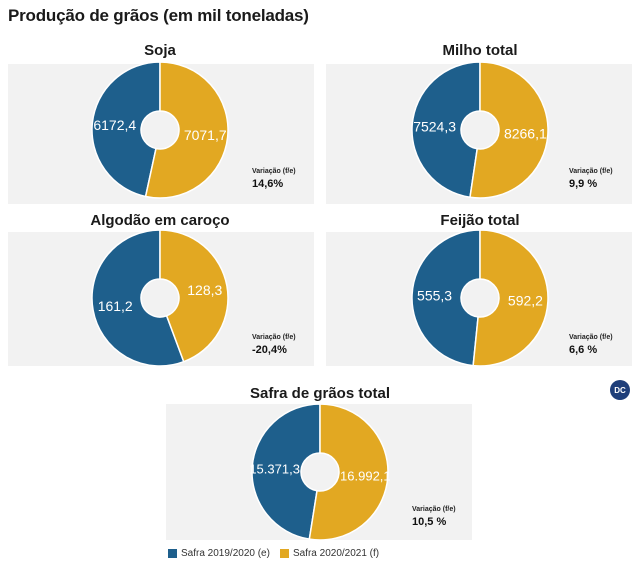  What do you see at coordinates (160, 220) in the screenshot?
I see `chart-title-algodao: Algodão em caroço` at bounding box center [160, 220].